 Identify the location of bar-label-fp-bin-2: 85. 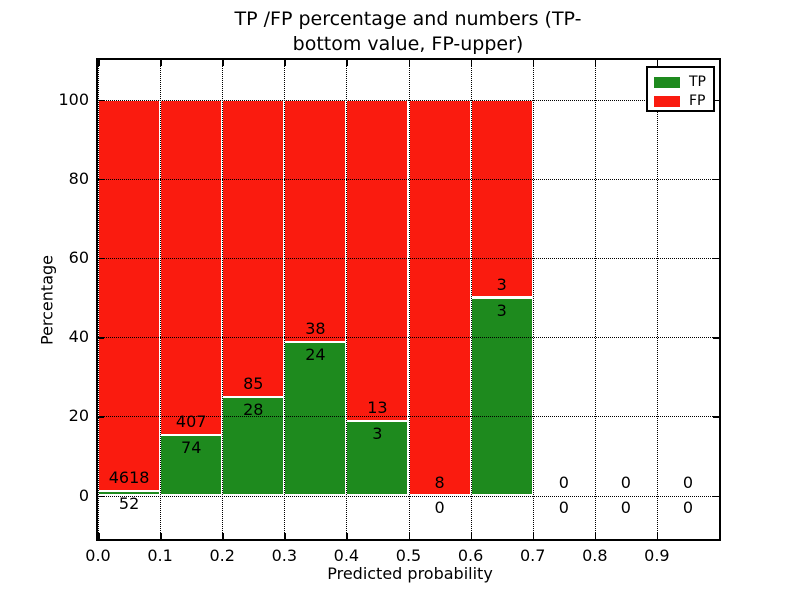
(253, 384).